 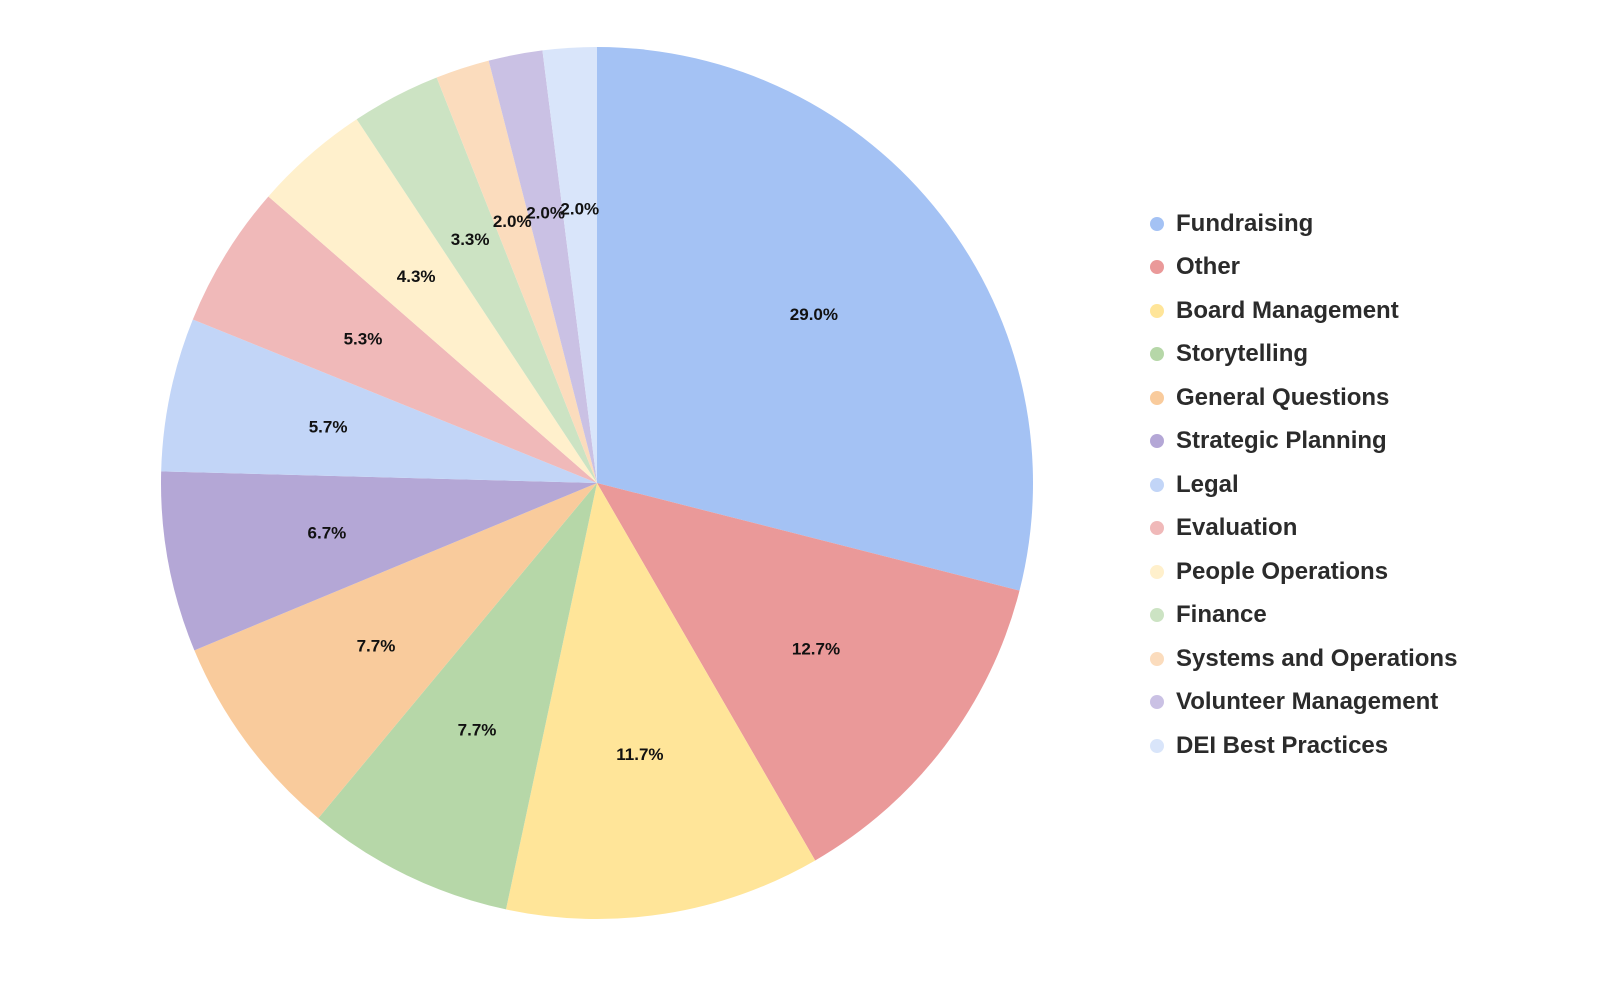 I want to click on legend-label: DEI Best Practices, so click(x=1282, y=745).